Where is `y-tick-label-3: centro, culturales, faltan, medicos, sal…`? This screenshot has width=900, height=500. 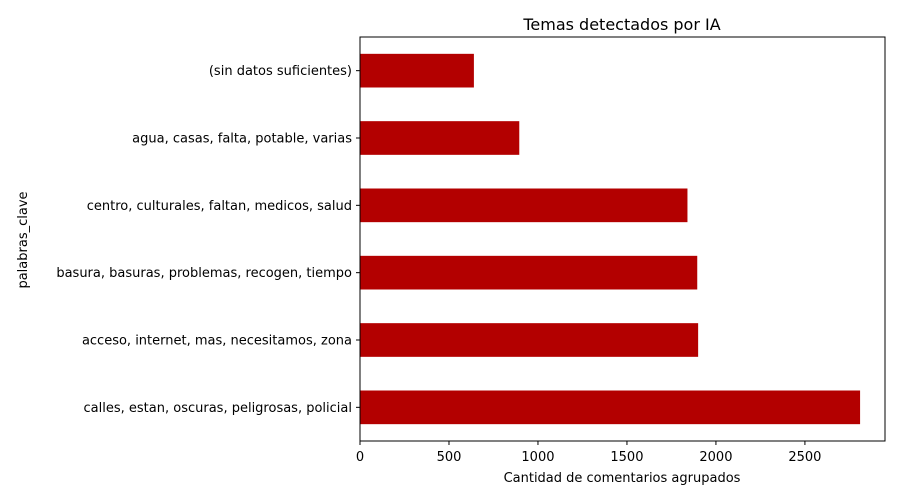 y-tick-label-3: centro, culturales, faltan, medicos, sal… is located at coordinates (219, 206).